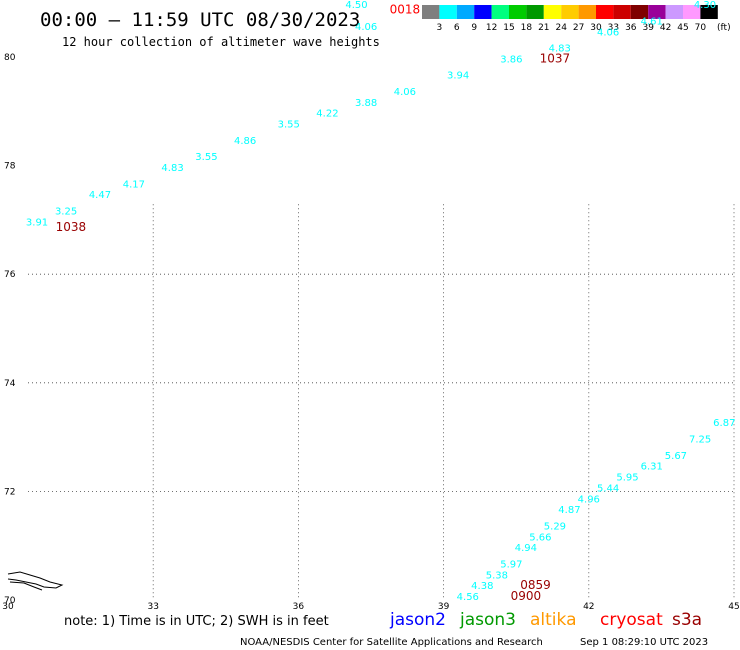  I want to click on y-tick-label: 78, so click(10, 167).